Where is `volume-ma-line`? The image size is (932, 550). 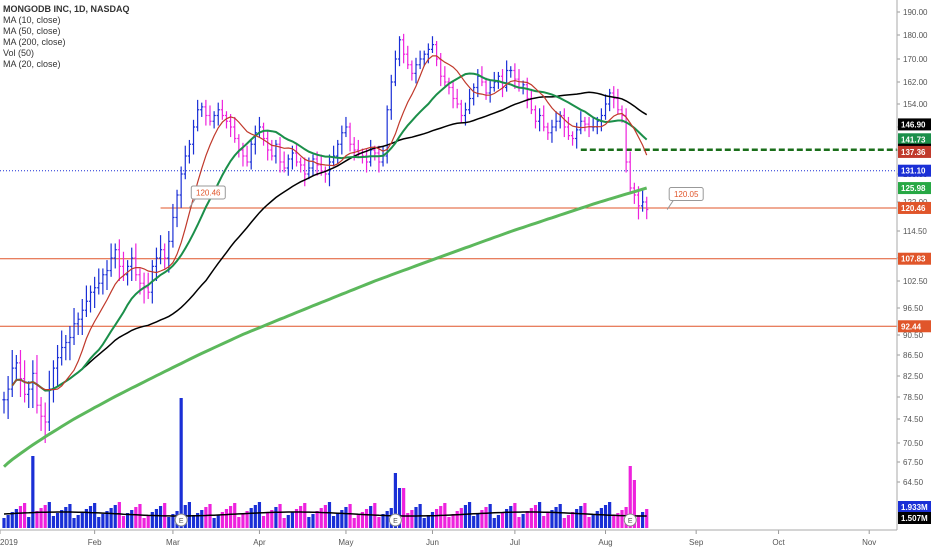
volume-ma-line is located at coordinates (325, 514).